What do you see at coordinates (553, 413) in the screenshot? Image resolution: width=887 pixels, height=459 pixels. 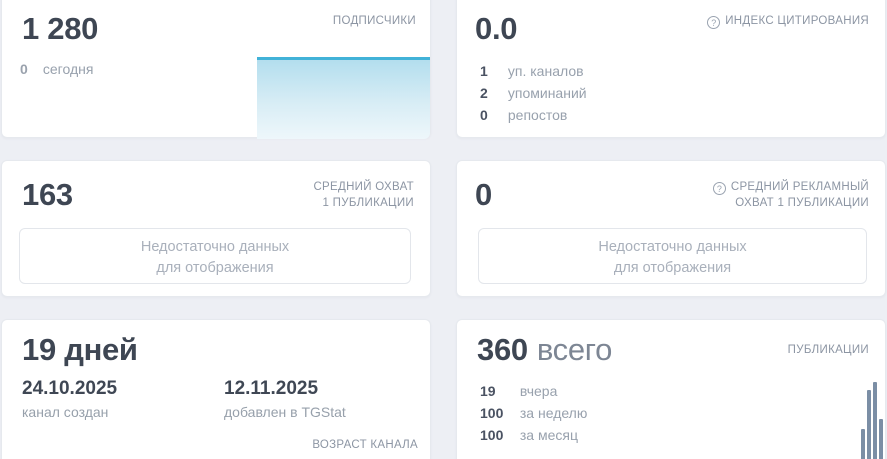 I see `posts-week-label: за неделю` at bounding box center [553, 413].